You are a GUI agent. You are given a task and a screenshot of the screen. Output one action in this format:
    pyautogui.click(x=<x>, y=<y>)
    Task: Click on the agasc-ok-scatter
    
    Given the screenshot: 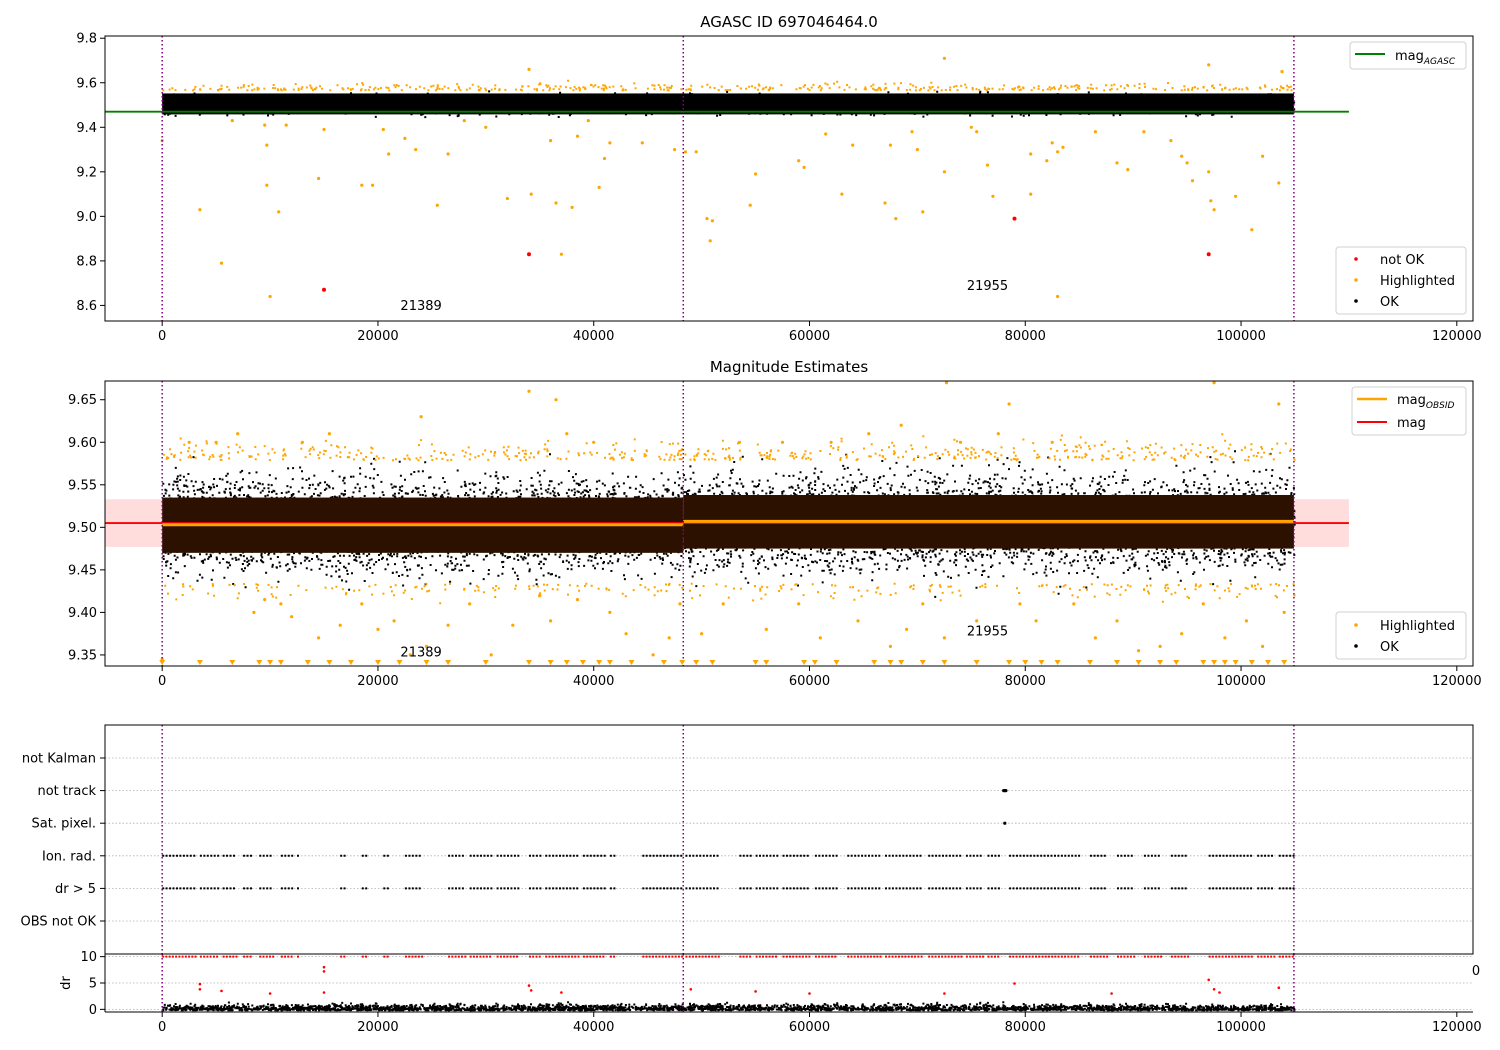 What is the action you would take?
    pyautogui.click(x=729, y=104)
    